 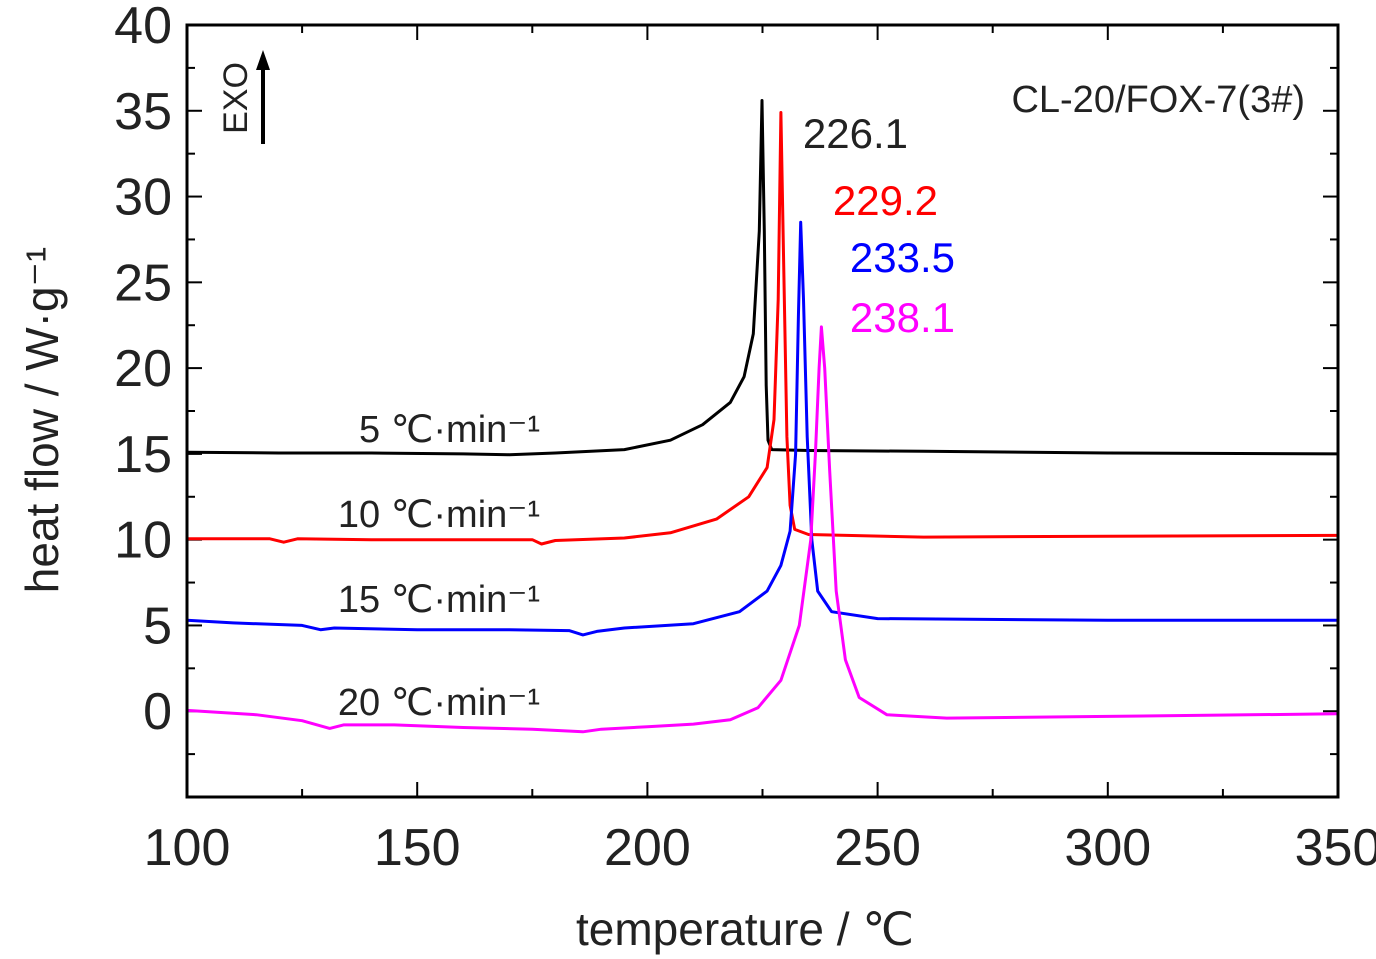 I want to click on peak-temperature-label: 238.1, so click(x=902, y=317).